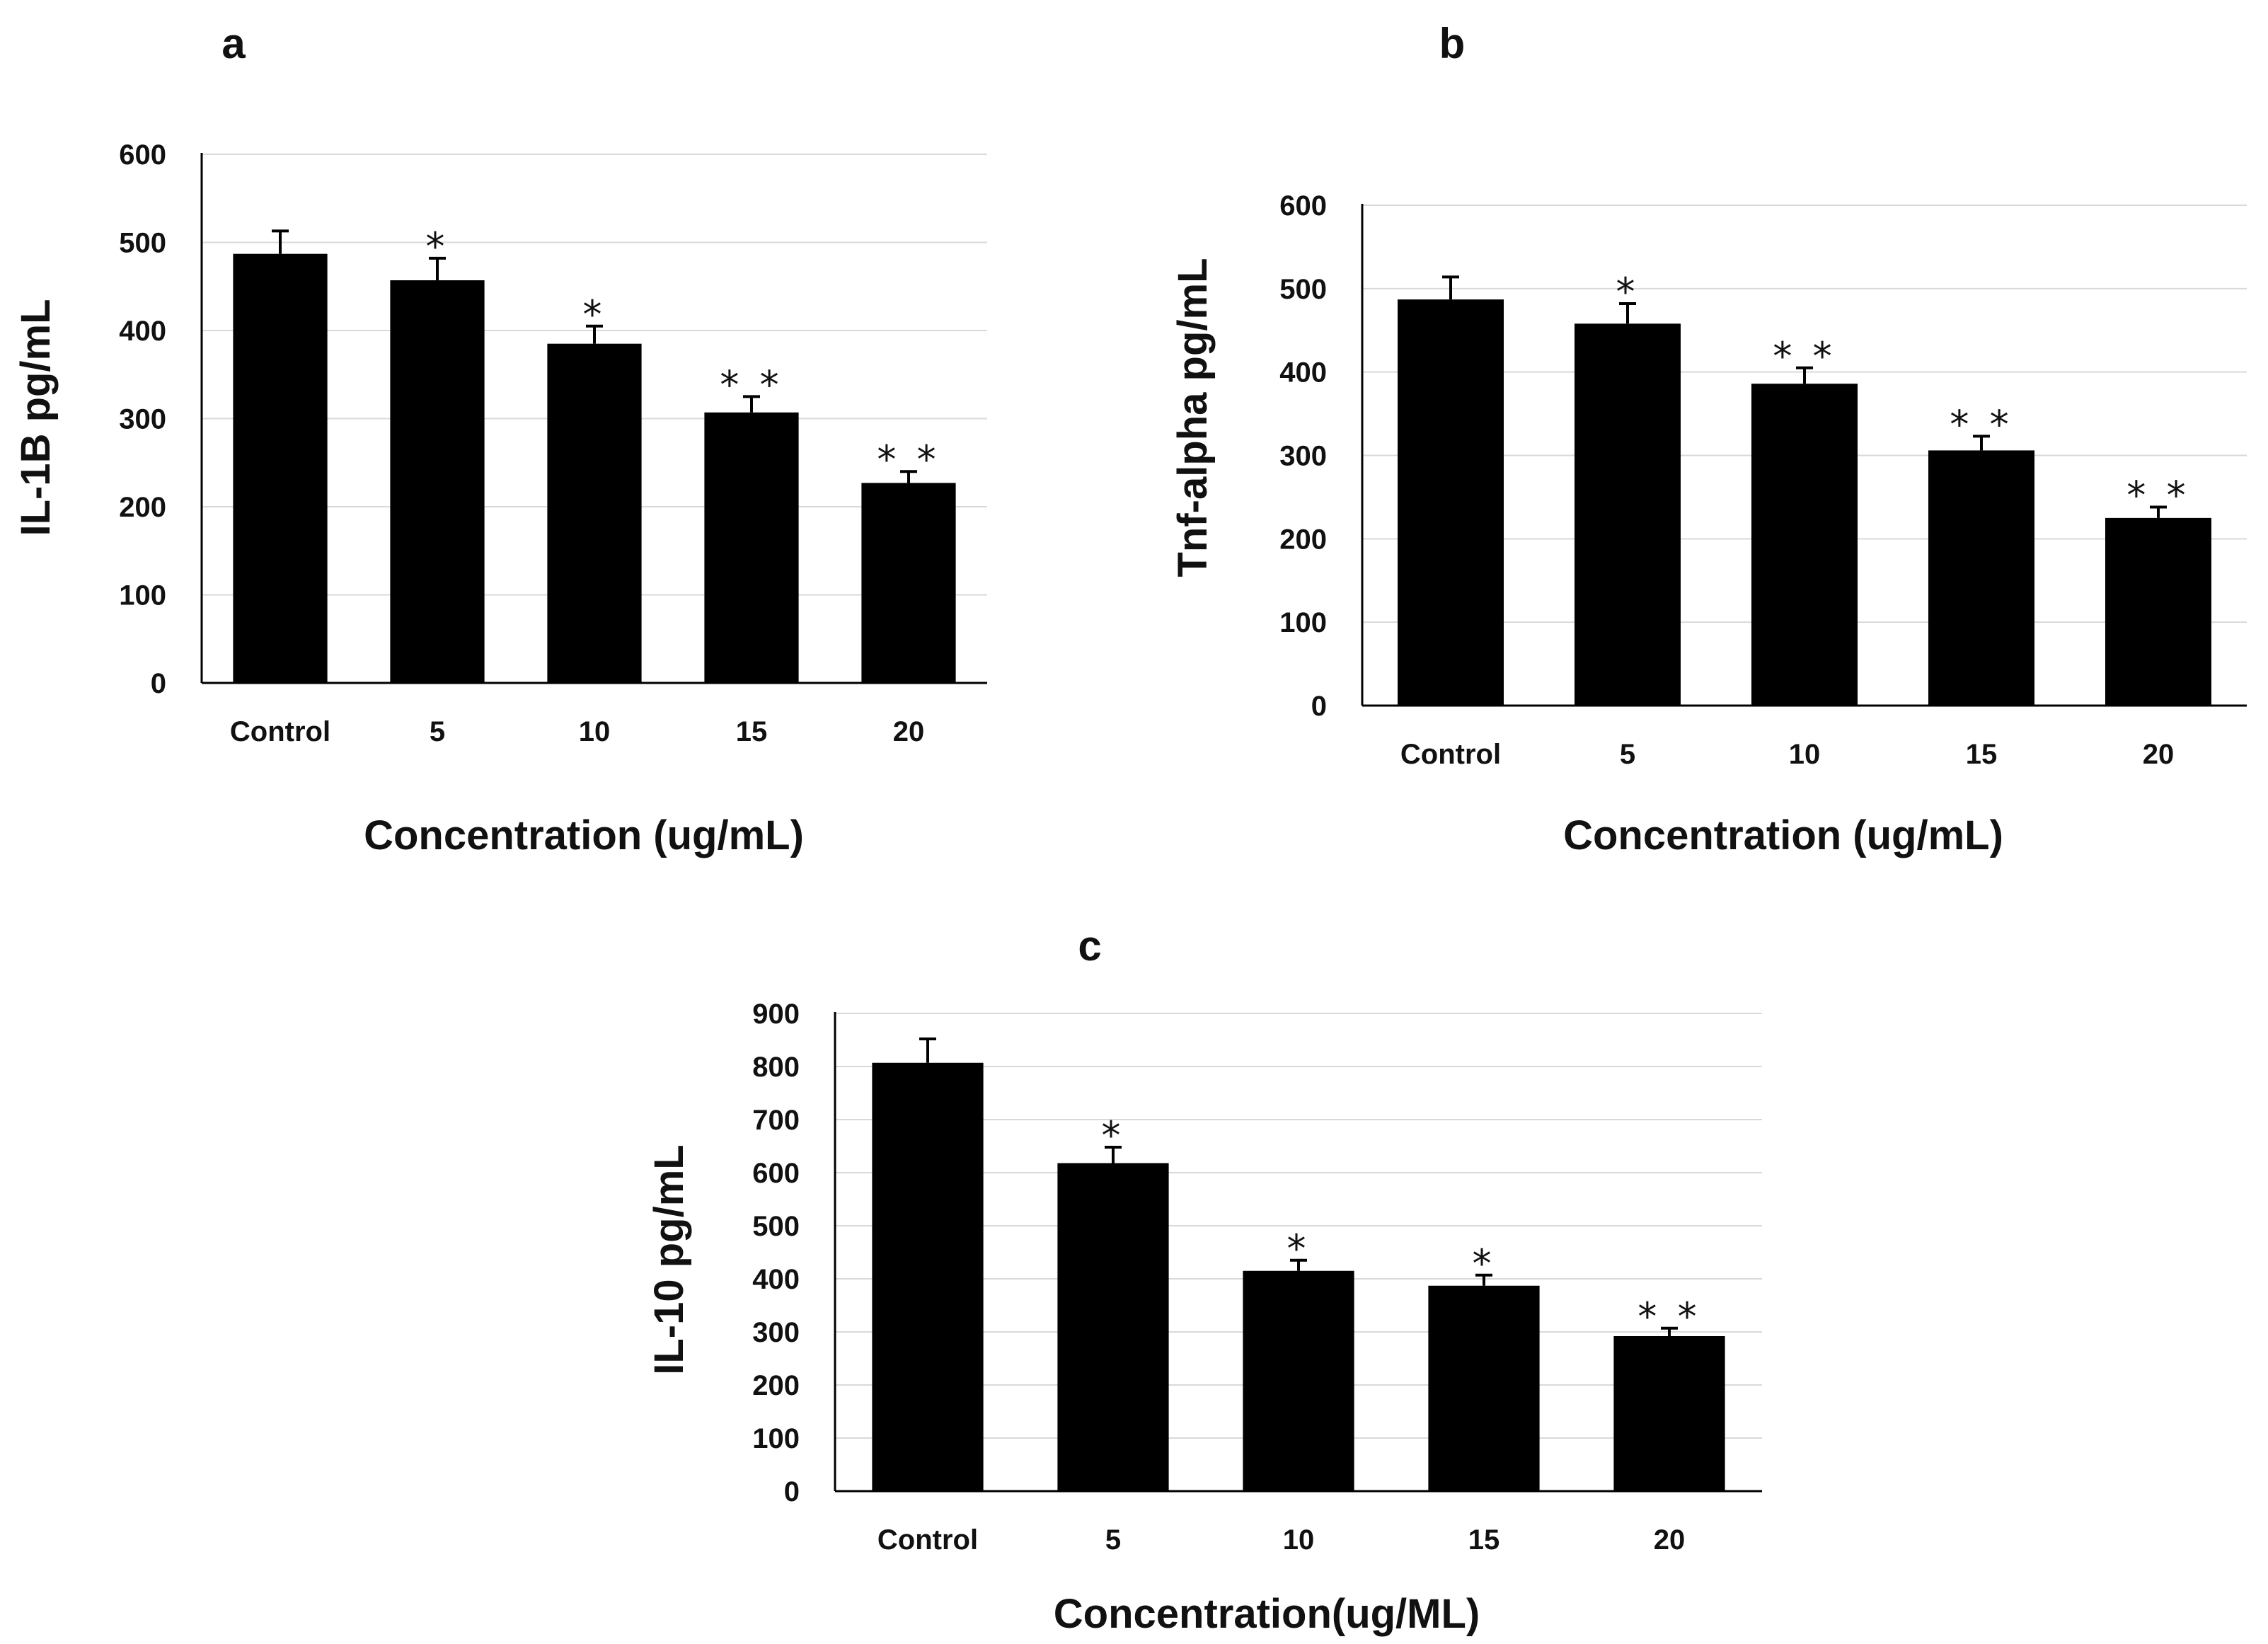 The height and width of the screenshot is (1644, 2268). Describe the element at coordinates (1089, 946) in the screenshot. I see `panel-label-c: c` at that location.